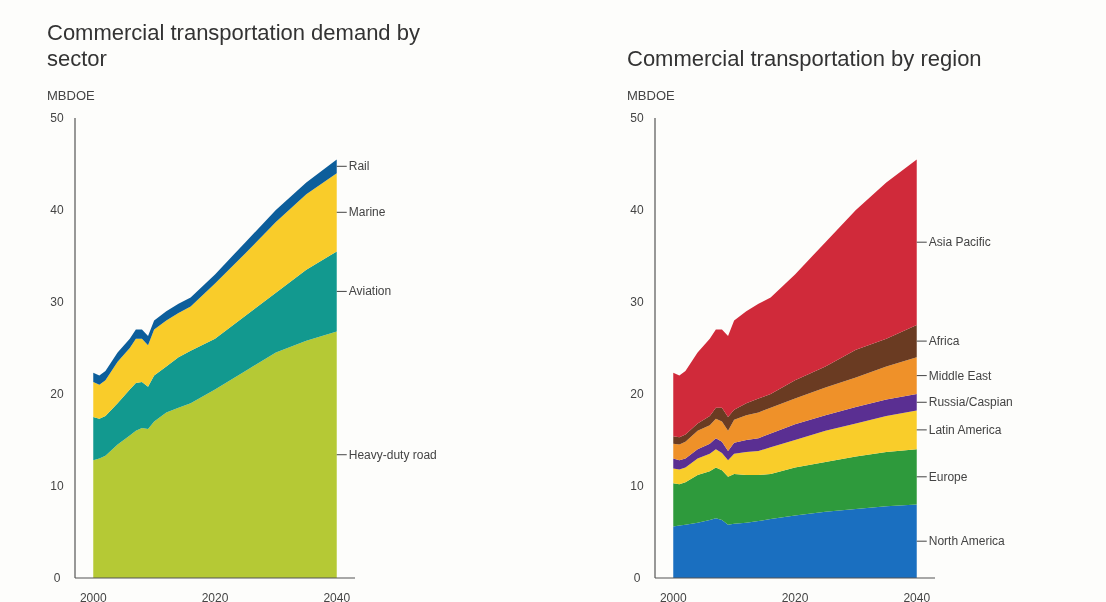  Describe the element at coordinates (948, 476) in the screenshot. I see `series-label: Europe` at that location.